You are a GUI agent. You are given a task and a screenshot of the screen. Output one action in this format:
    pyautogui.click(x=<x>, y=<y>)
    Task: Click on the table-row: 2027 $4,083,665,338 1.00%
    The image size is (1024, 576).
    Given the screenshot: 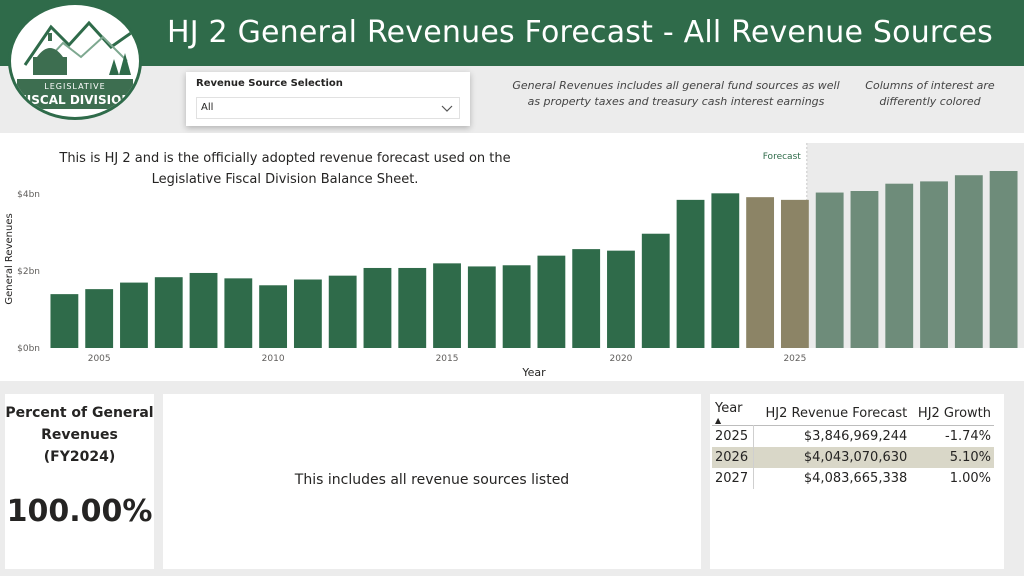 What is the action you would take?
    pyautogui.click(x=853, y=478)
    